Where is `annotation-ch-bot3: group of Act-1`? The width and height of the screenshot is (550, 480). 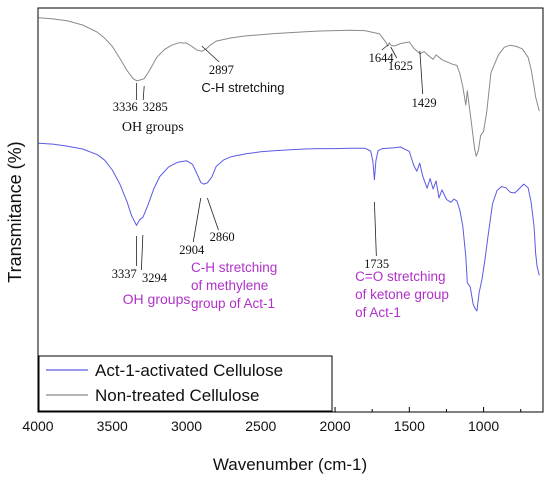
annotation-ch-bot3: group of Act-1 is located at coordinates (233, 303).